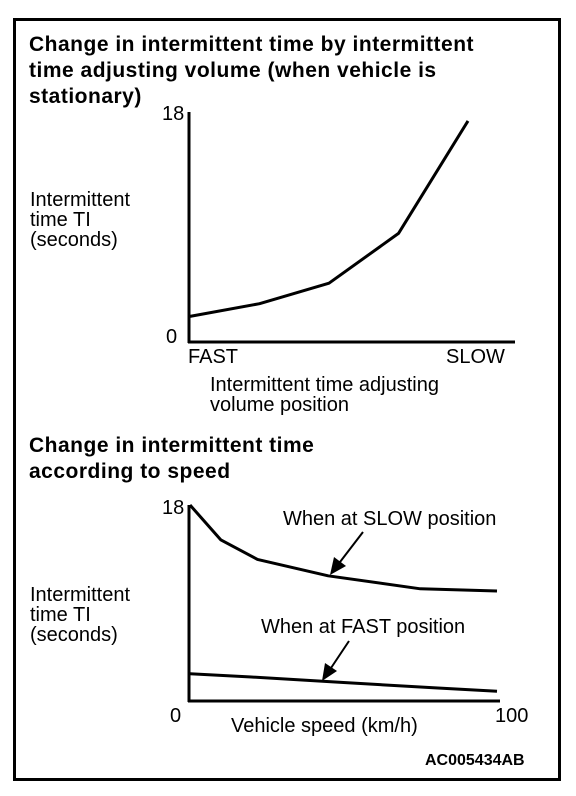  What do you see at coordinates (338, 566) in the screenshot?
I see `slow-arrowhead` at bounding box center [338, 566].